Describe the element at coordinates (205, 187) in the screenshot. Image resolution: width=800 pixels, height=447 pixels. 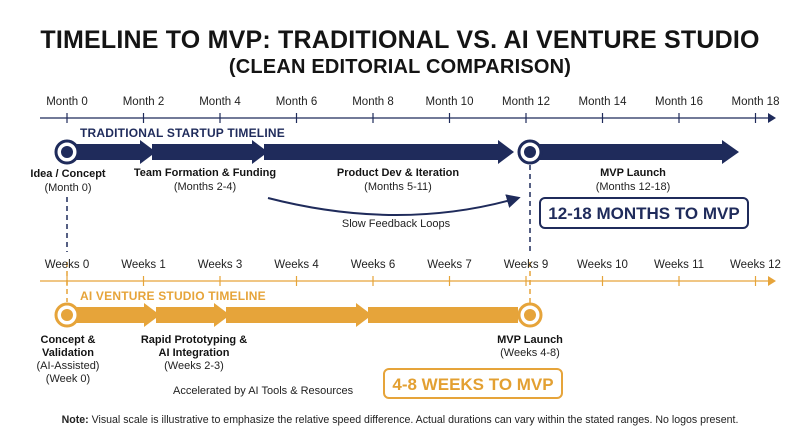
I see `trad-stage-2-note: (Months 2-4)` at that location.